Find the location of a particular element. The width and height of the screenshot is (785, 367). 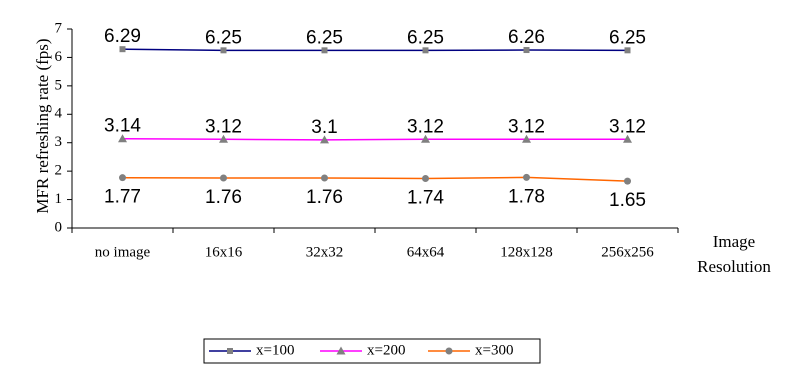

data-label: 1.77 is located at coordinates (122, 197).